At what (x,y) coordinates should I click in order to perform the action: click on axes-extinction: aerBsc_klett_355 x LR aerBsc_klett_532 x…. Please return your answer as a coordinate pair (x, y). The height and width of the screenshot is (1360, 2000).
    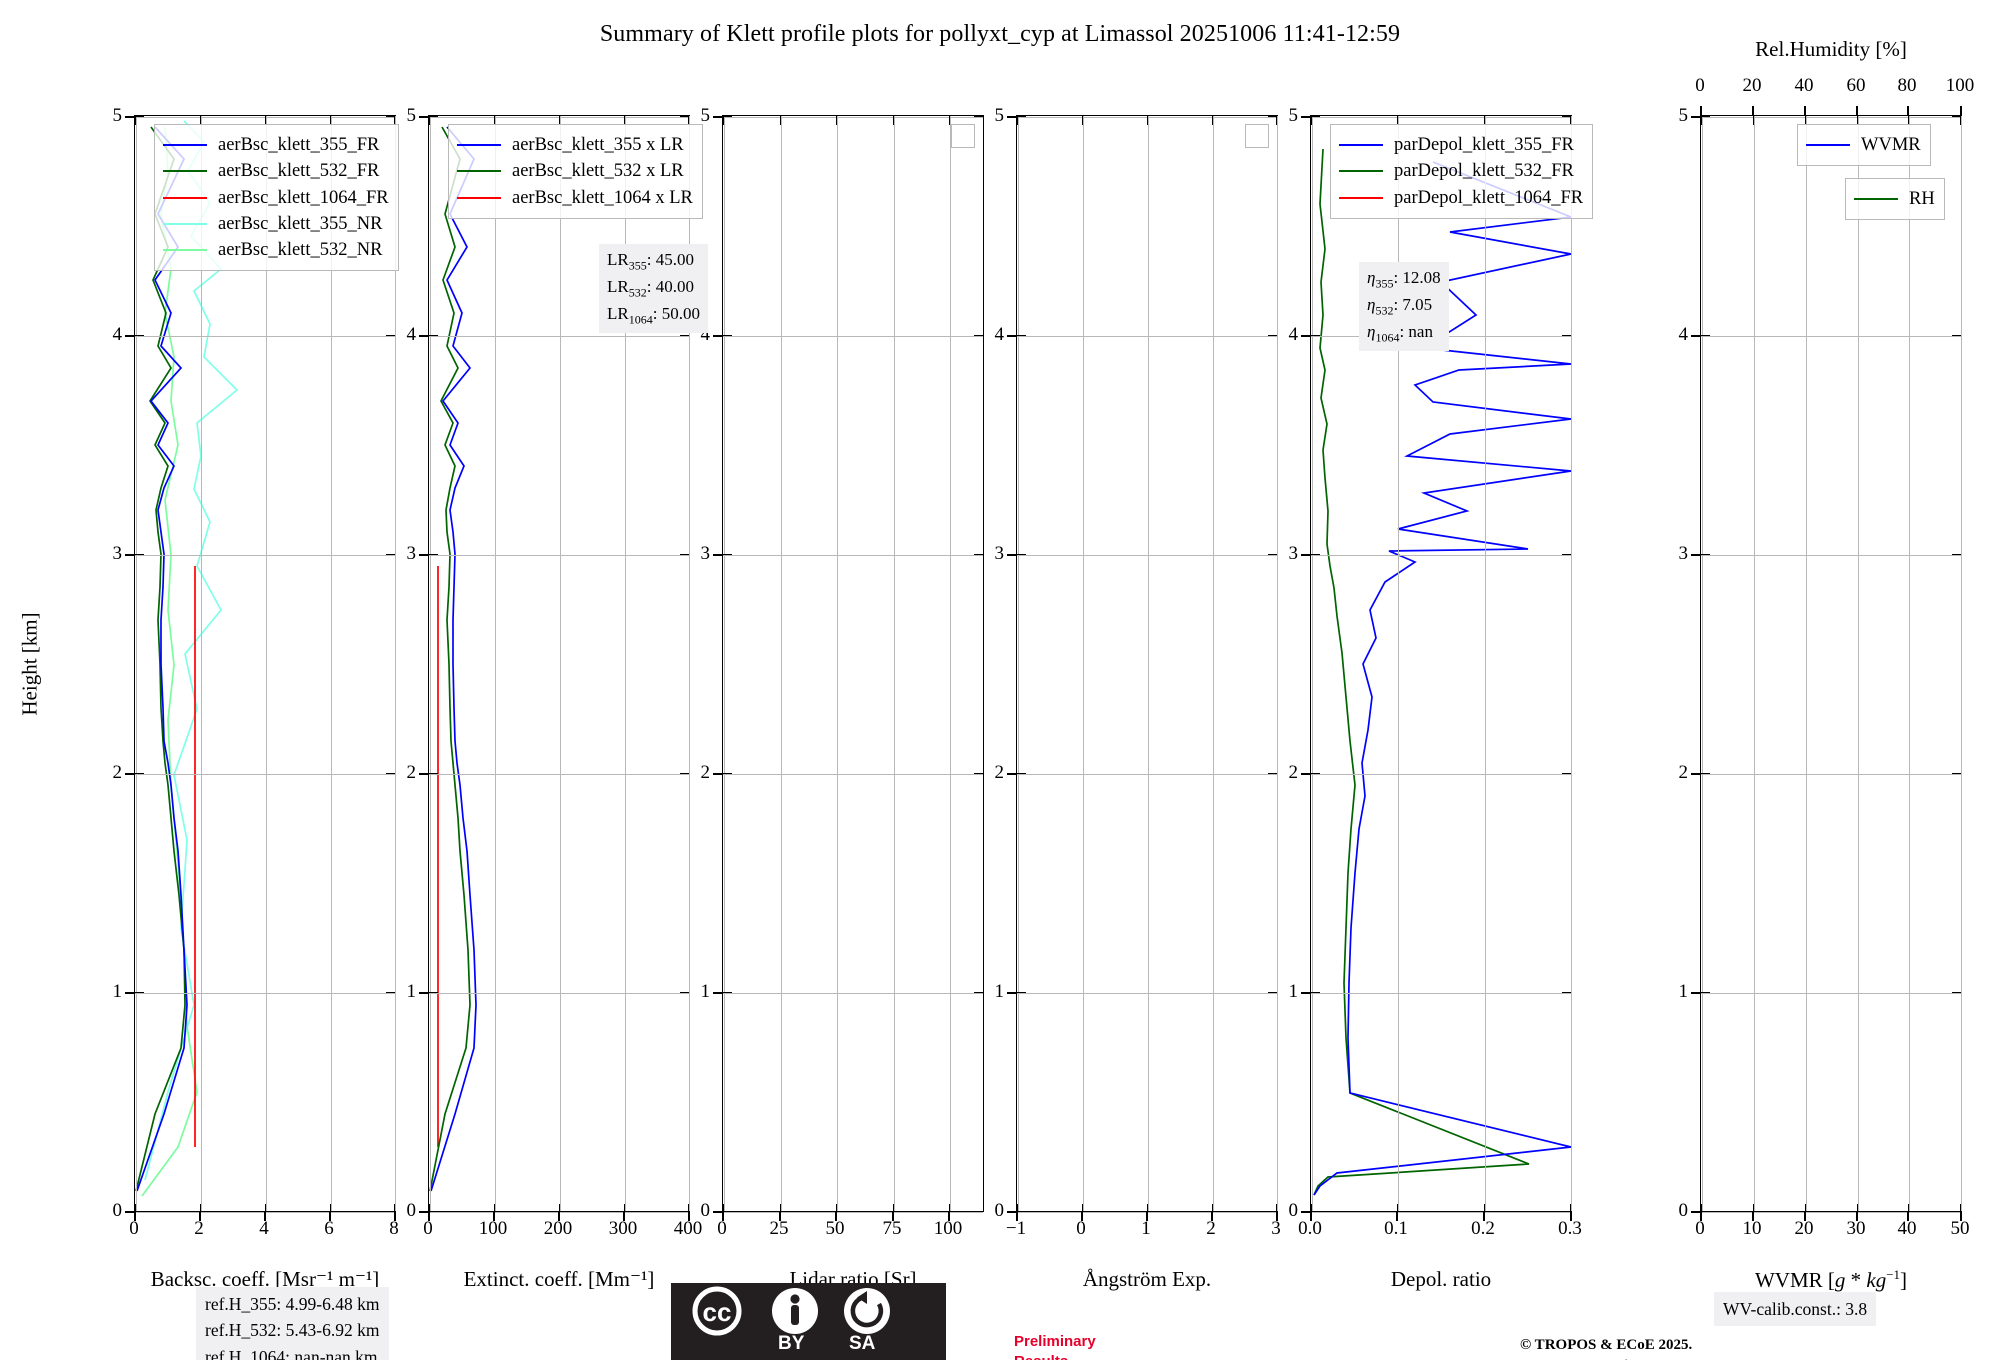
    Looking at the image, I should click on (568, 664).